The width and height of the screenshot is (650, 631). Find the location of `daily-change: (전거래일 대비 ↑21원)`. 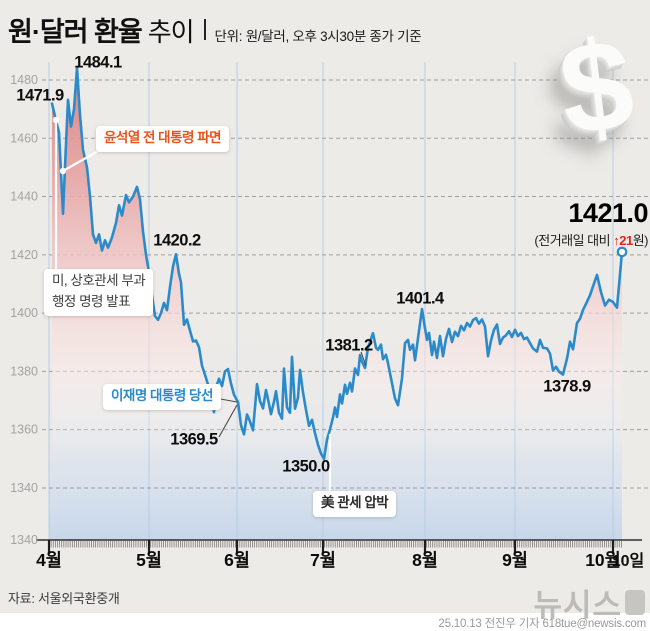

daily-change: (전거래일 대비 ↑21원) is located at coordinates (591, 239).